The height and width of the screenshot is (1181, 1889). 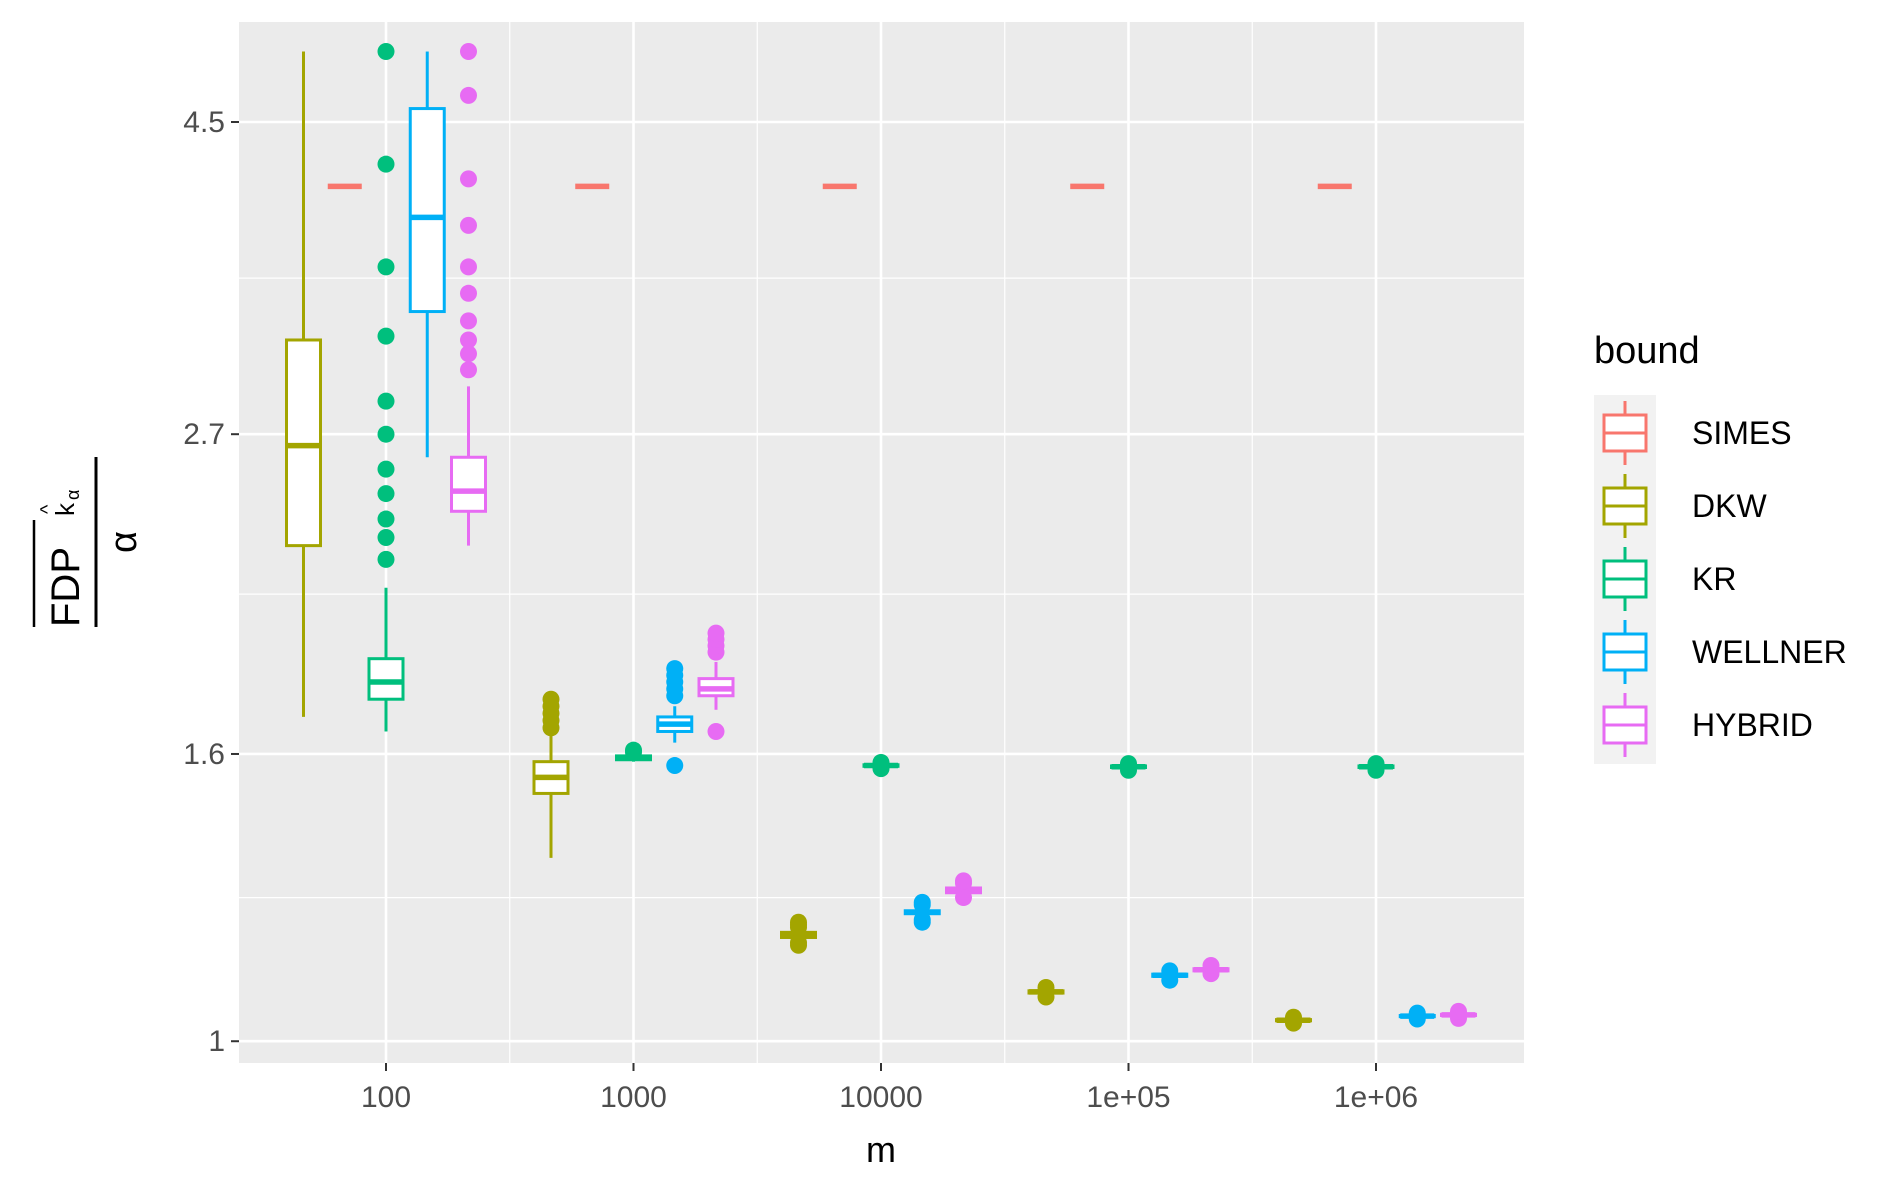 I want to click on y-label-k-alpha: α, so click(x=73, y=495).